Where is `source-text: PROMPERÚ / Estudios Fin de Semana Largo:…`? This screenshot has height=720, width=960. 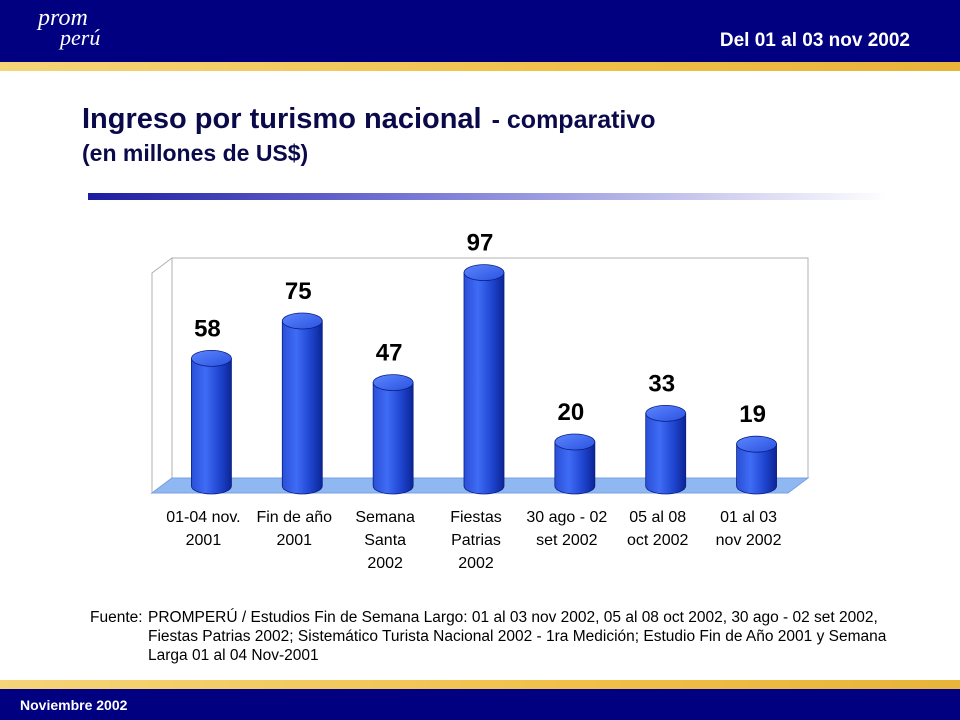 source-text: PROMPERÚ / Estudios Fin de Semana Largo:… is located at coordinates (517, 636).